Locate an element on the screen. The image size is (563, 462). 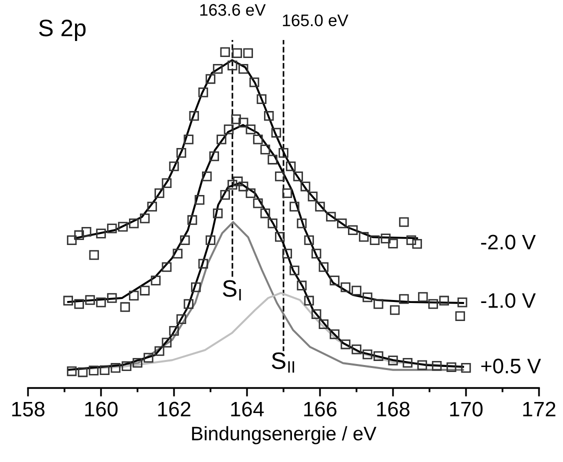
x-axis-title: Bindungsenergie / eV is located at coordinates (284, 435).